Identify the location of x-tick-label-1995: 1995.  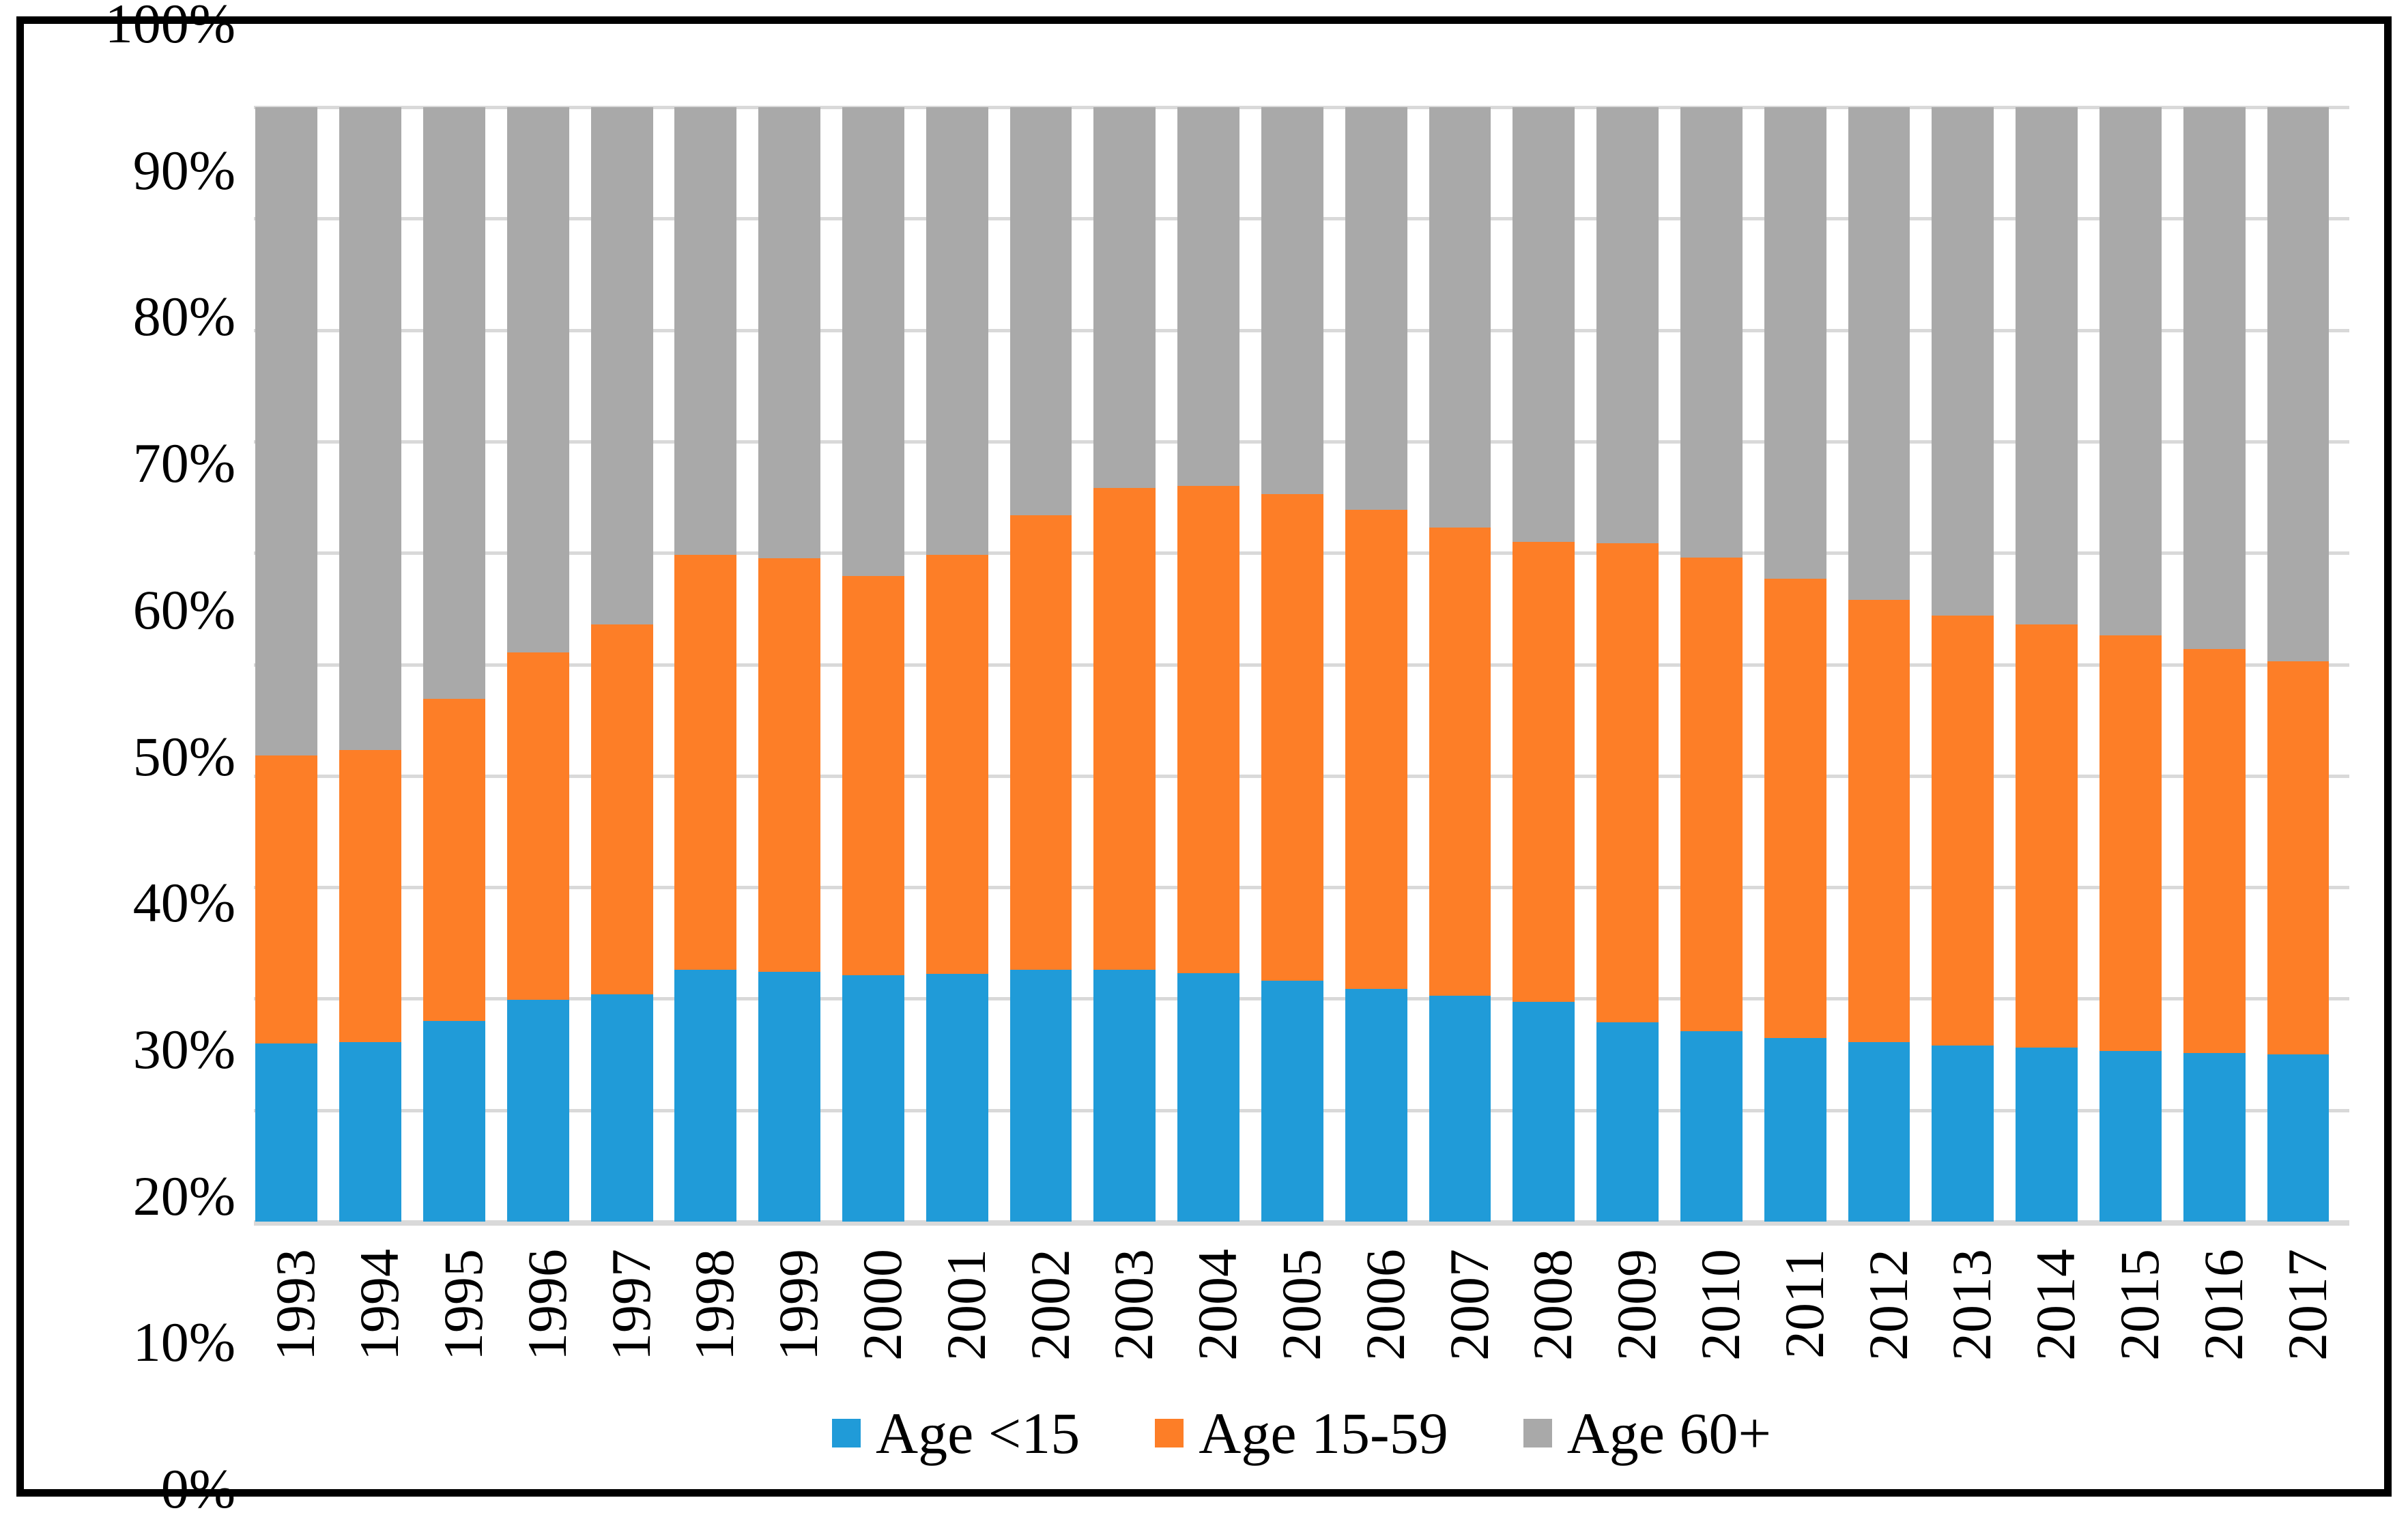
(462, 1305).